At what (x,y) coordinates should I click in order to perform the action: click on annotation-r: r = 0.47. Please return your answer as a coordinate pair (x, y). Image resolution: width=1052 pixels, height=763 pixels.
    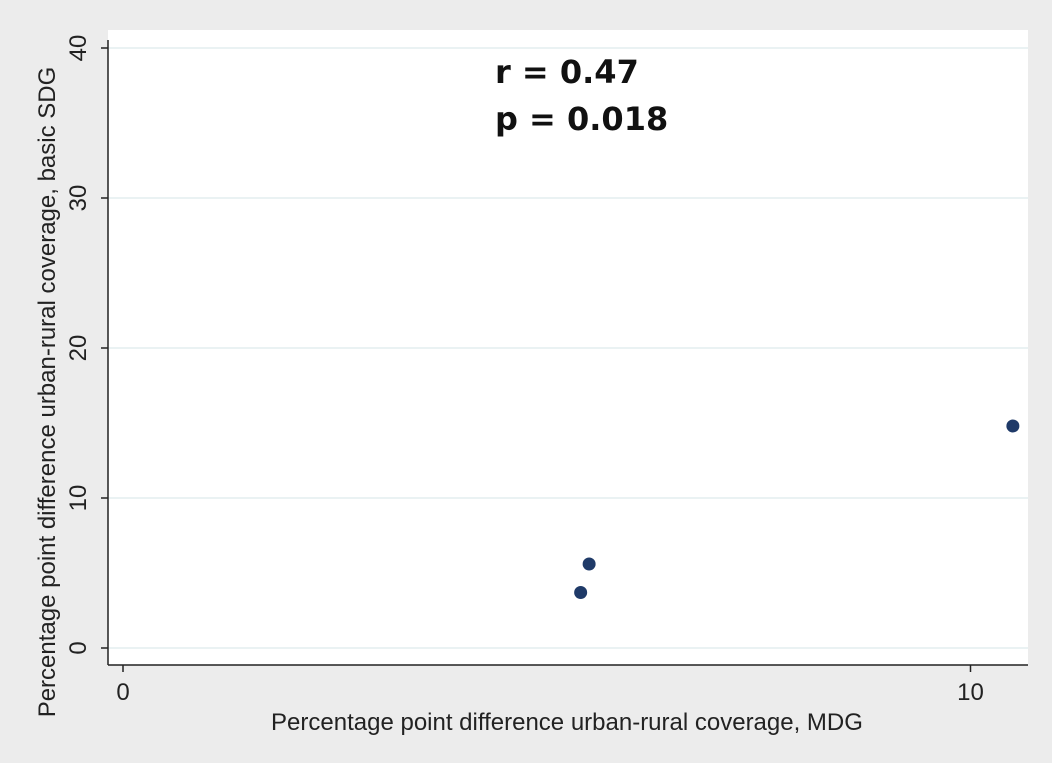
    Looking at the image, I should click on (567, 72).